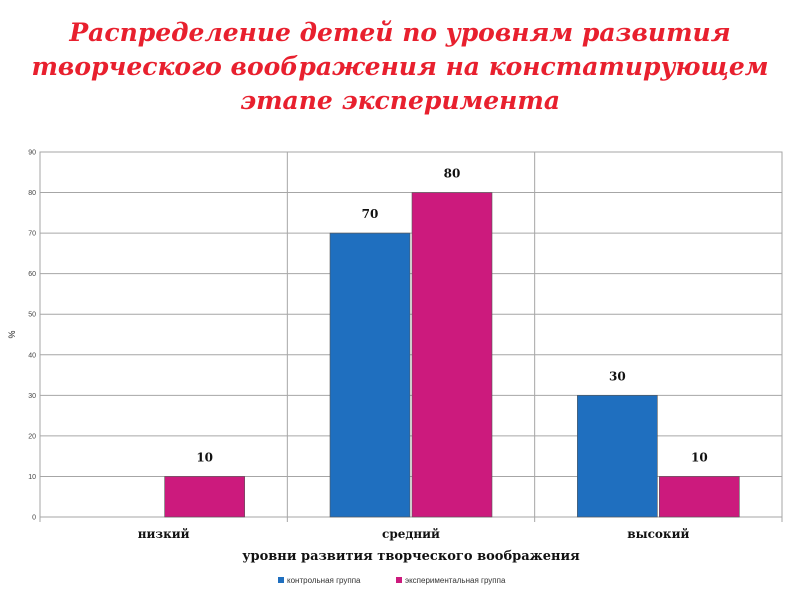 The image size is (800, 600). What do you see at coordinates (32, 193) in the screenshot?
I see `y-tick-label: 80` at bounding box center [32, 193].